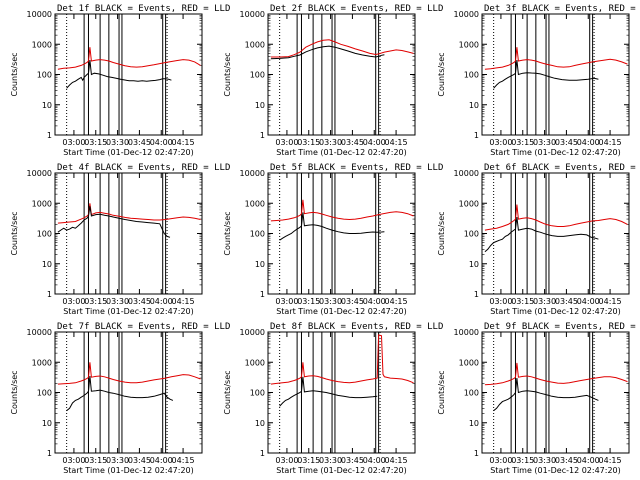 The image size is (640, 480). Describe the element at coordinates (356, 168) in the screenshot. I see `panel-title: Det 5f BLACK = Events, RED = LLD` at that location.